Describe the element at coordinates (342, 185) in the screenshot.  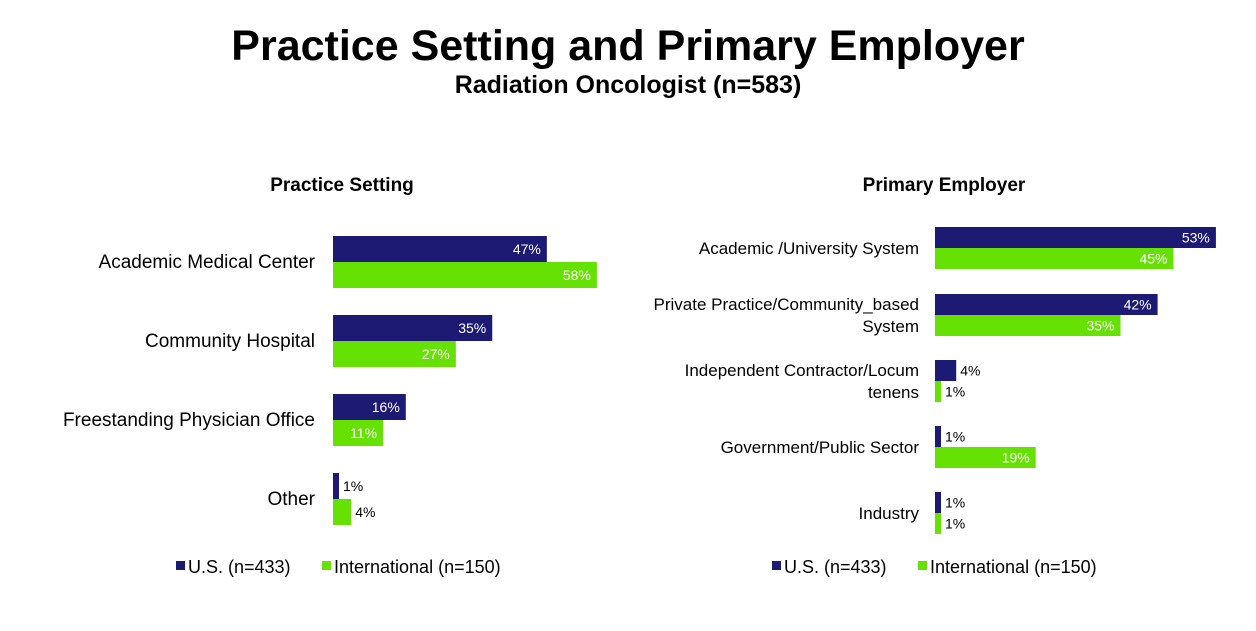
I see `chart-title: Practice Setting` at that location.